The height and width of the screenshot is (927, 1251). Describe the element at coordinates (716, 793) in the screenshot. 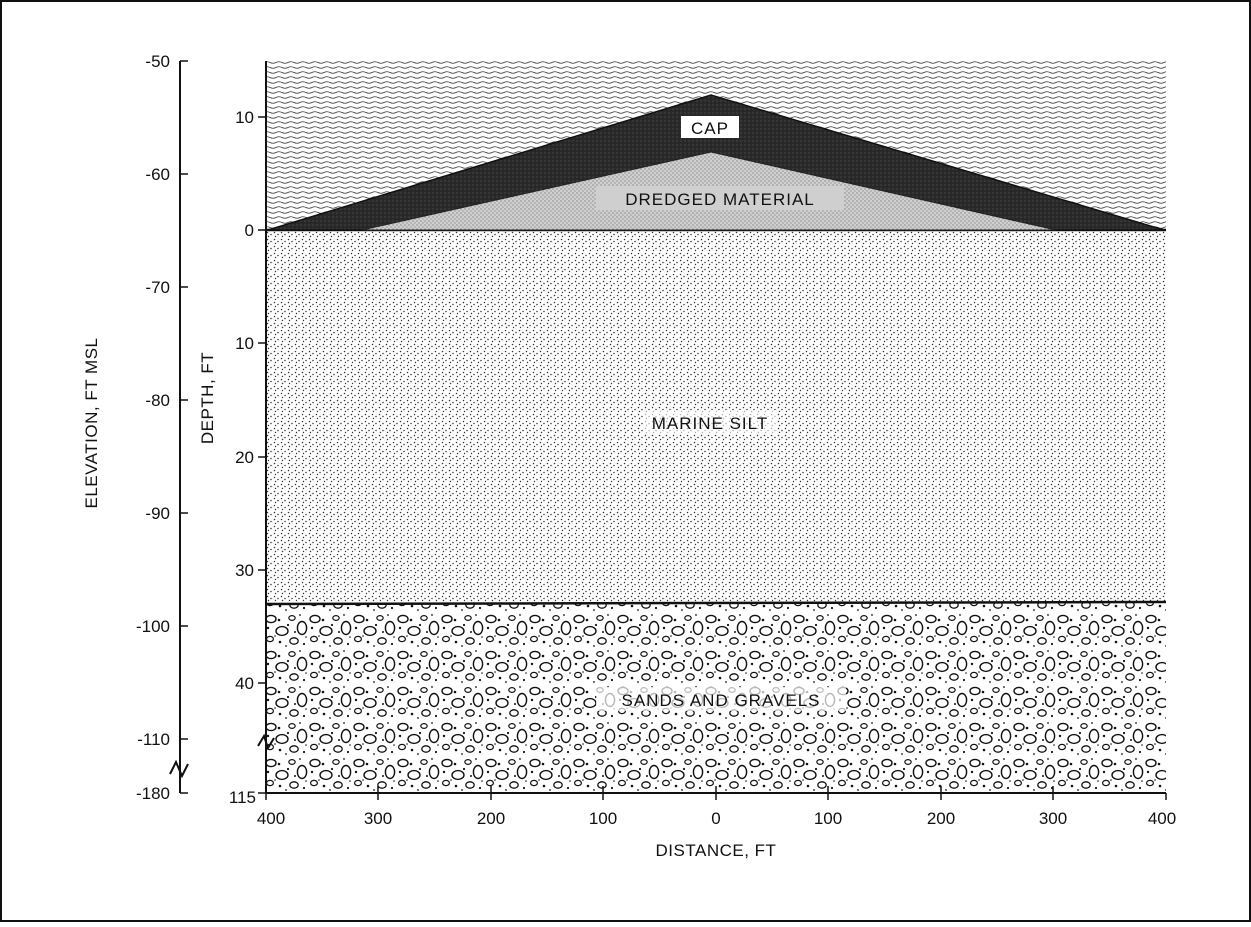

I see `distance-axis-ticks` at that location.